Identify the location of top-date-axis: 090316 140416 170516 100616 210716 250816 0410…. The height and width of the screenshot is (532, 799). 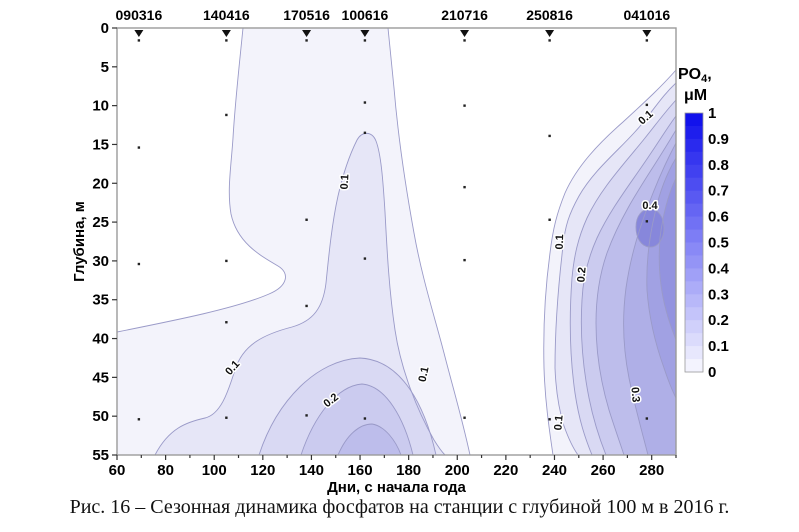
(393, 15).